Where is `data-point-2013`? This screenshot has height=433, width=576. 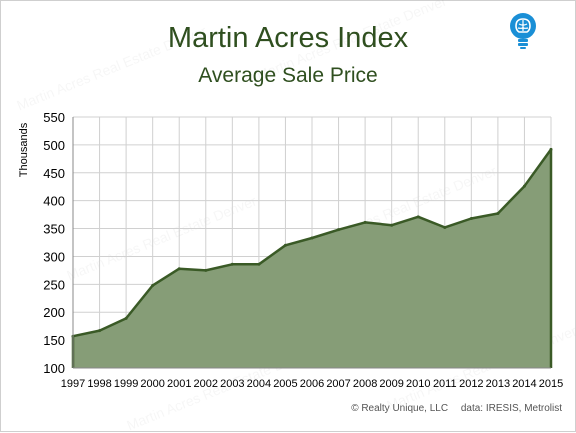 data-point-2013 is located at coordinates (498, 213).